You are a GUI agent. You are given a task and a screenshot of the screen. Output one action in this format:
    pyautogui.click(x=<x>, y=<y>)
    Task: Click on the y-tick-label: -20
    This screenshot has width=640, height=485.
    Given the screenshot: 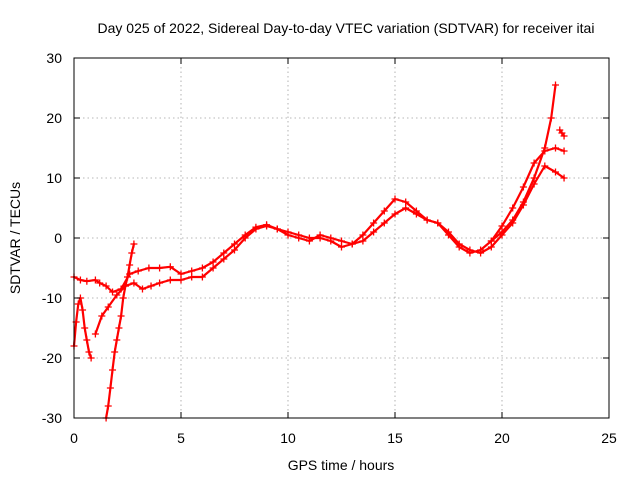 What is the action you would take?
    pyautogui.click(x=52, y=358)
    